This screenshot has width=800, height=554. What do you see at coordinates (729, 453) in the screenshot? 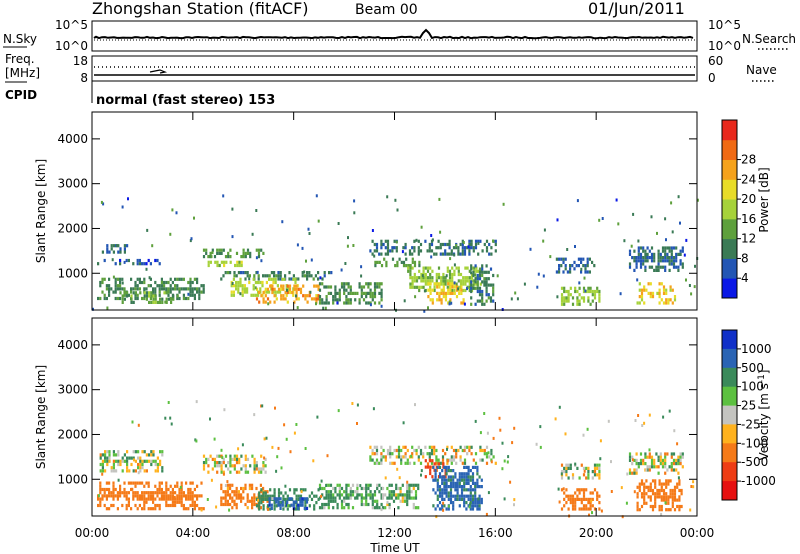
I see `colorbar-segment` at bounding box center [729, 453].